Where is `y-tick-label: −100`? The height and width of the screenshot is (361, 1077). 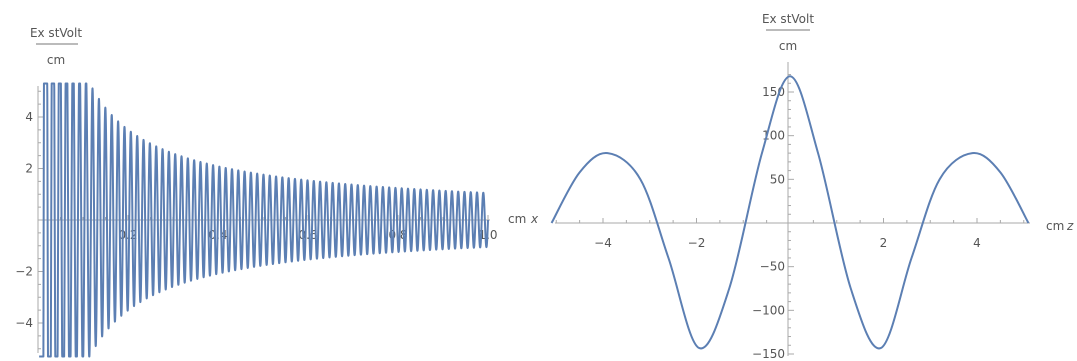 y-tick-label: −100 is located at coordinates (768, 310).